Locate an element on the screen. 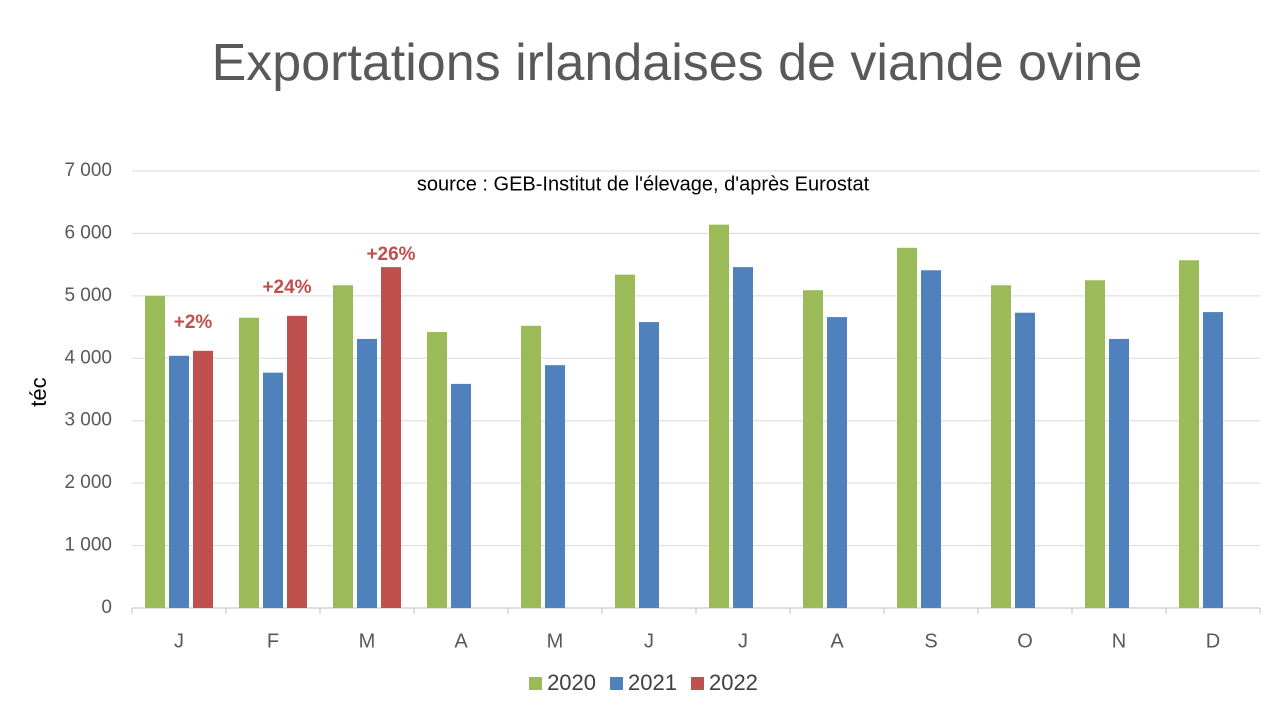 This screenshot has width=1287, height=714. legend-item: 2020 is located at coordinates (562, 683).